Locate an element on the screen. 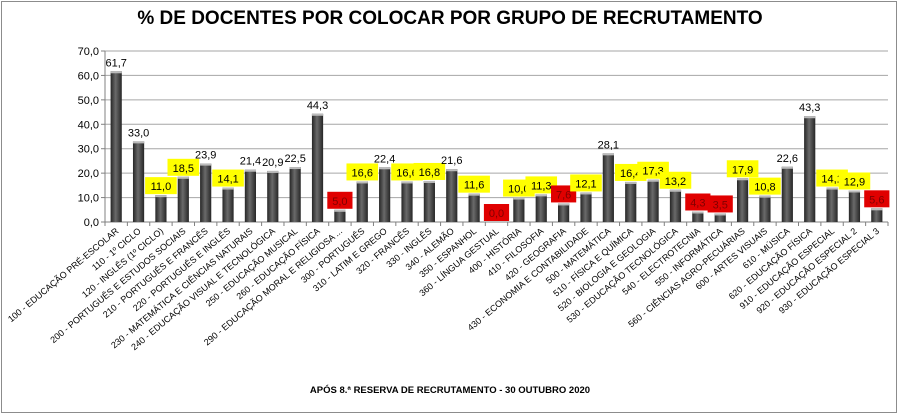 The image size is (900, 416). data-label: 16,8 is located at coordinates (429, 173).